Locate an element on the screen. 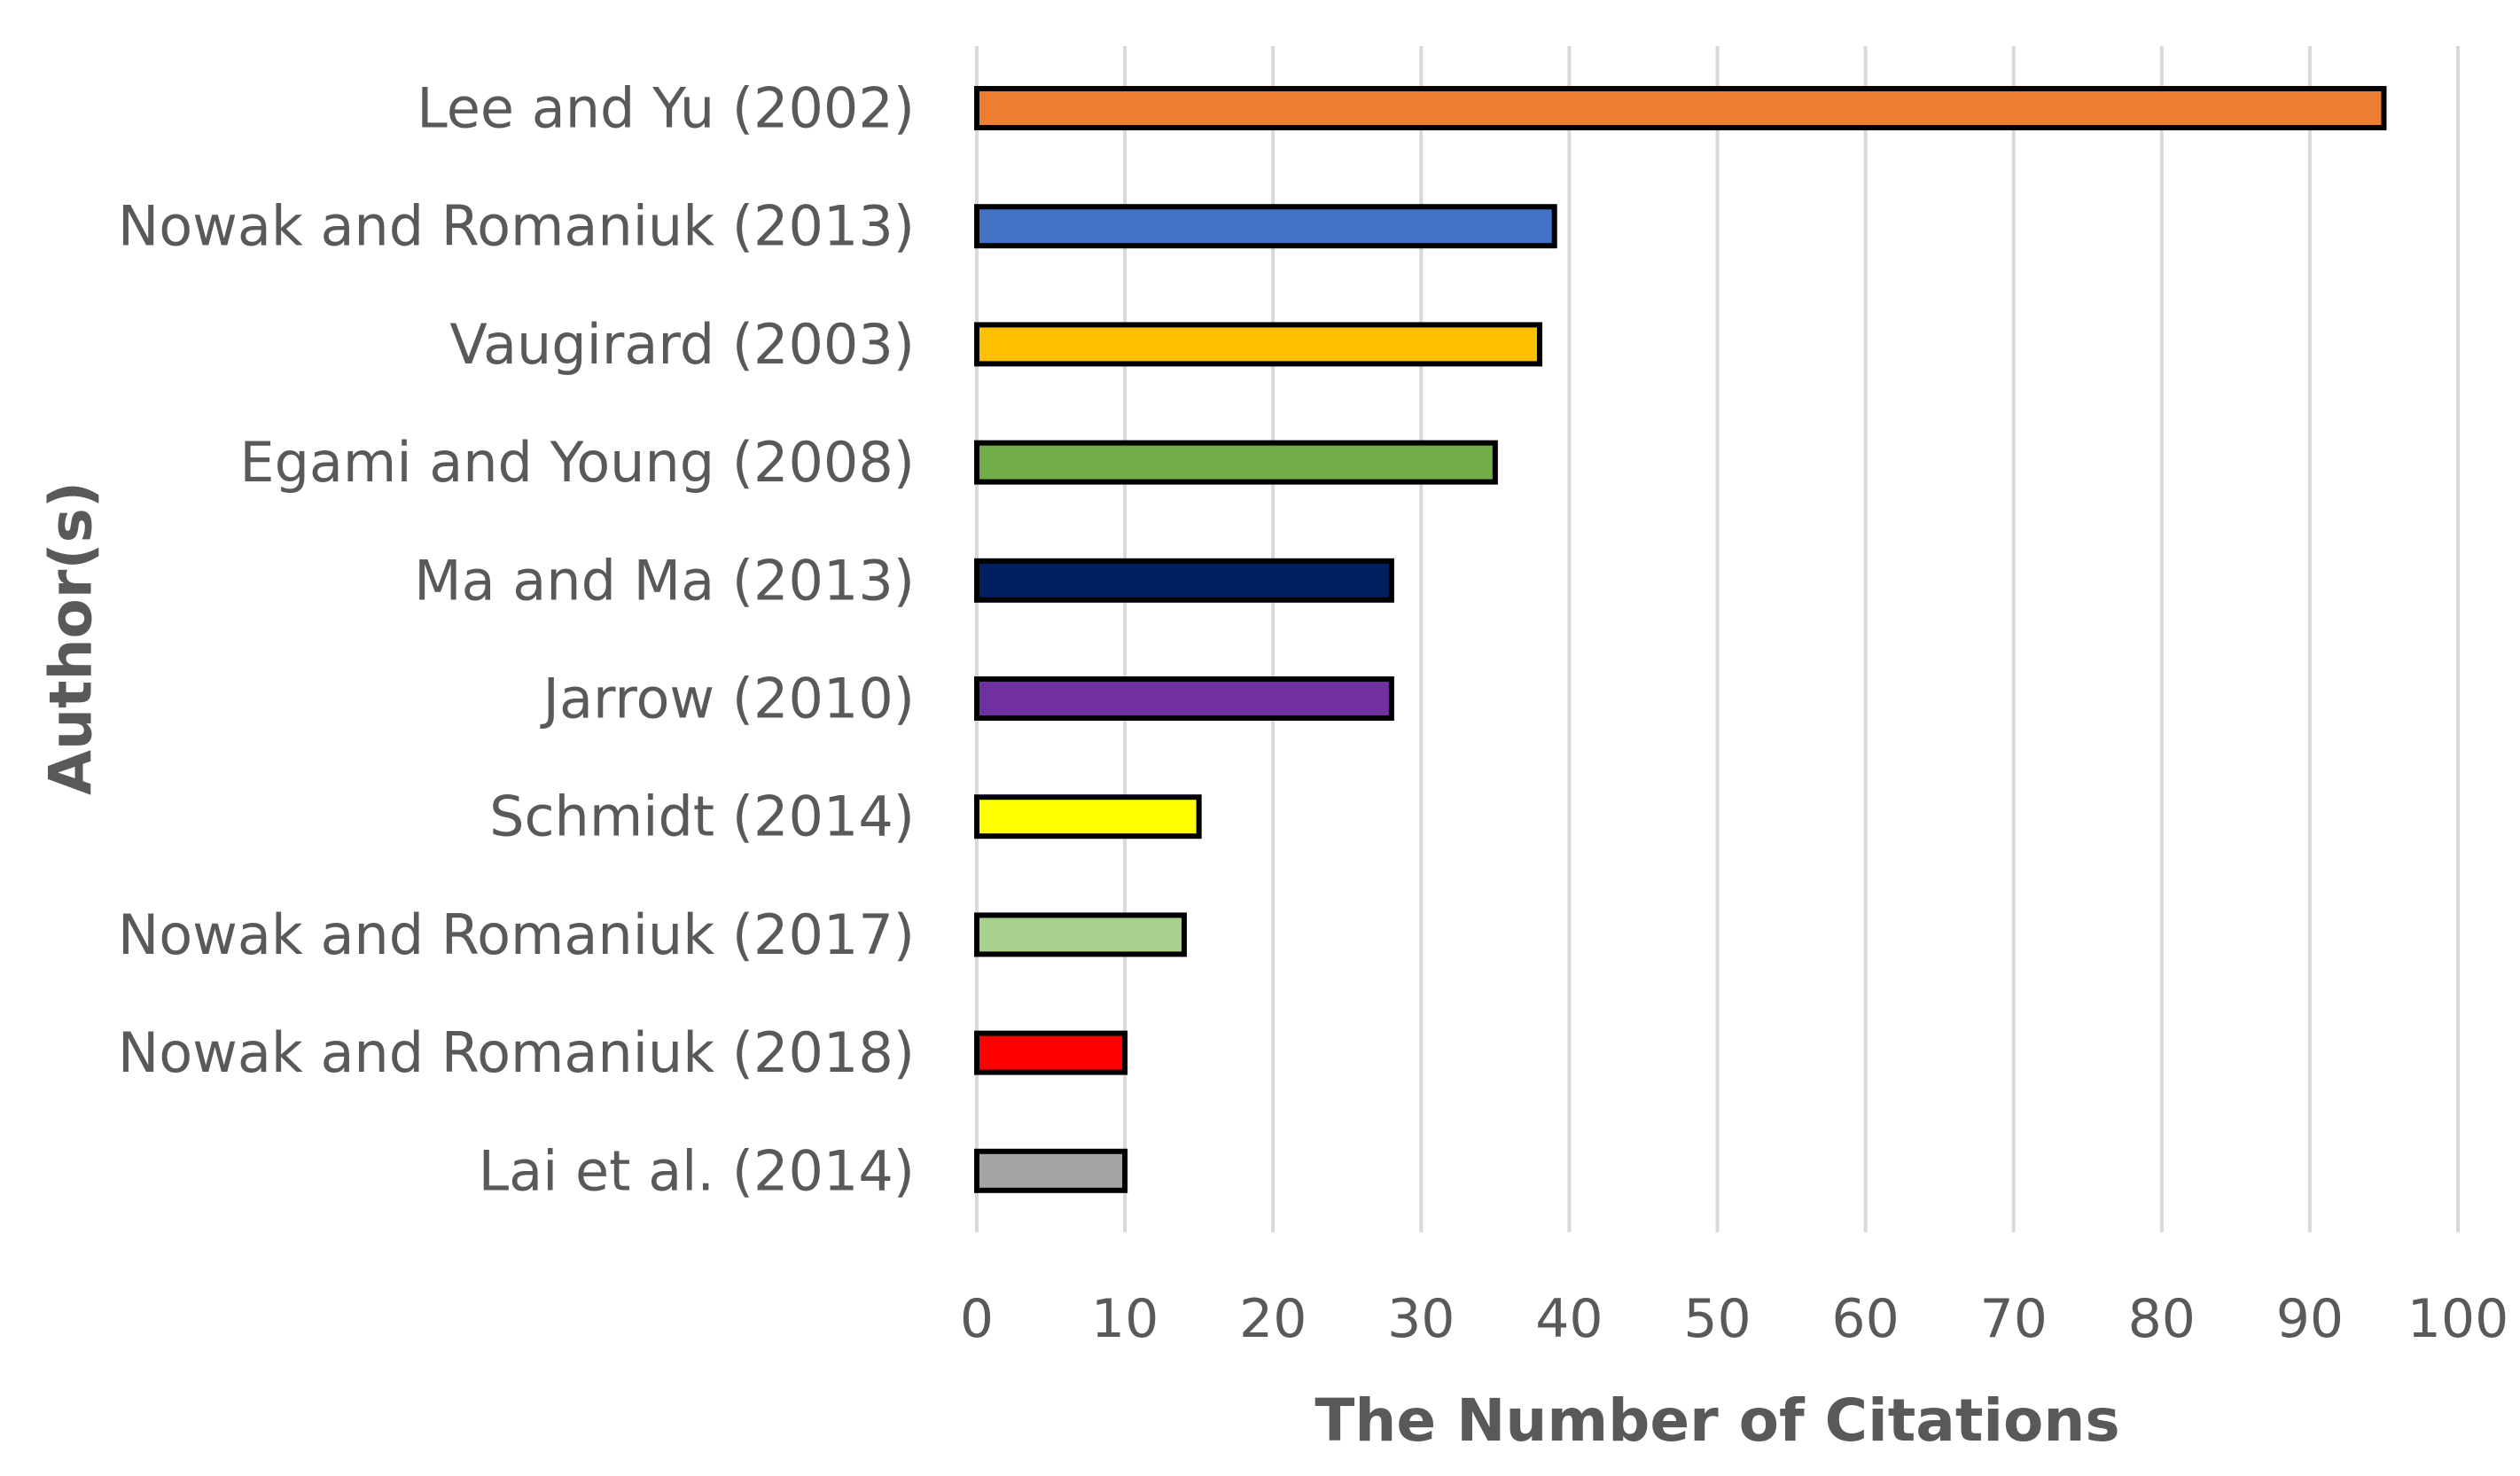 This screenshot has width=2520, height=1476. category-label: Nowak and Romaniuk (2018) is located at coordinates (516, 1052).